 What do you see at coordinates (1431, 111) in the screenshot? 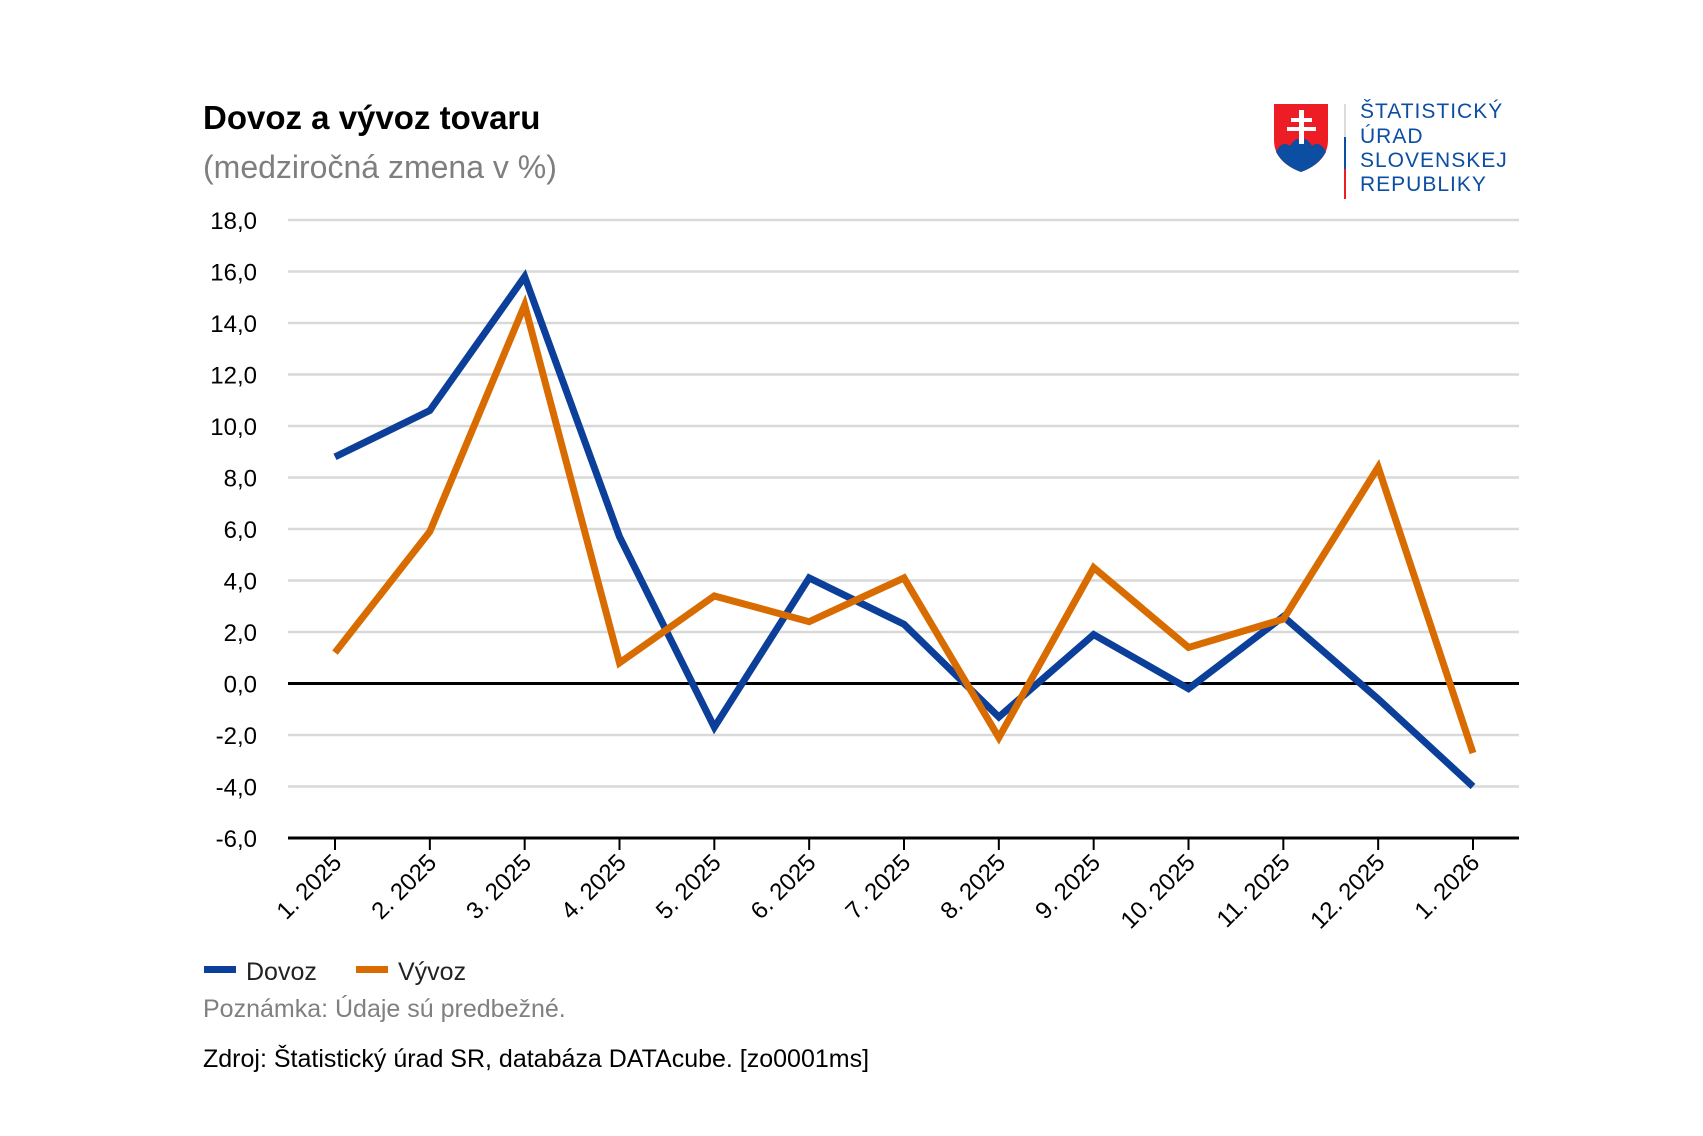
I see `logo-text-line: ŠTATISTICKÝ` at bounding box center [1431, 111].